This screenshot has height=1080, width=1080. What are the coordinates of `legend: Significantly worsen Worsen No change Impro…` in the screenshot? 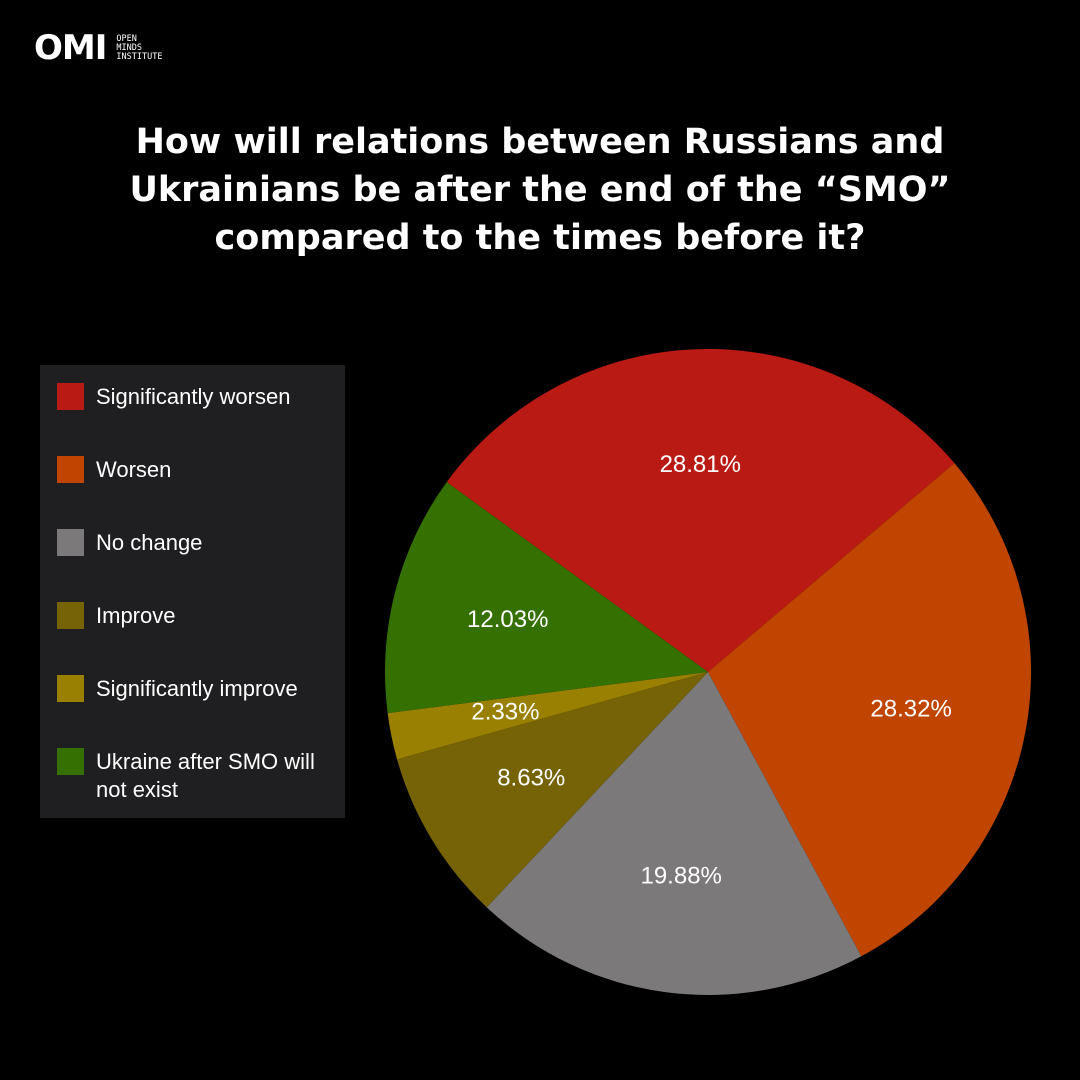 It's located at (192, 591).